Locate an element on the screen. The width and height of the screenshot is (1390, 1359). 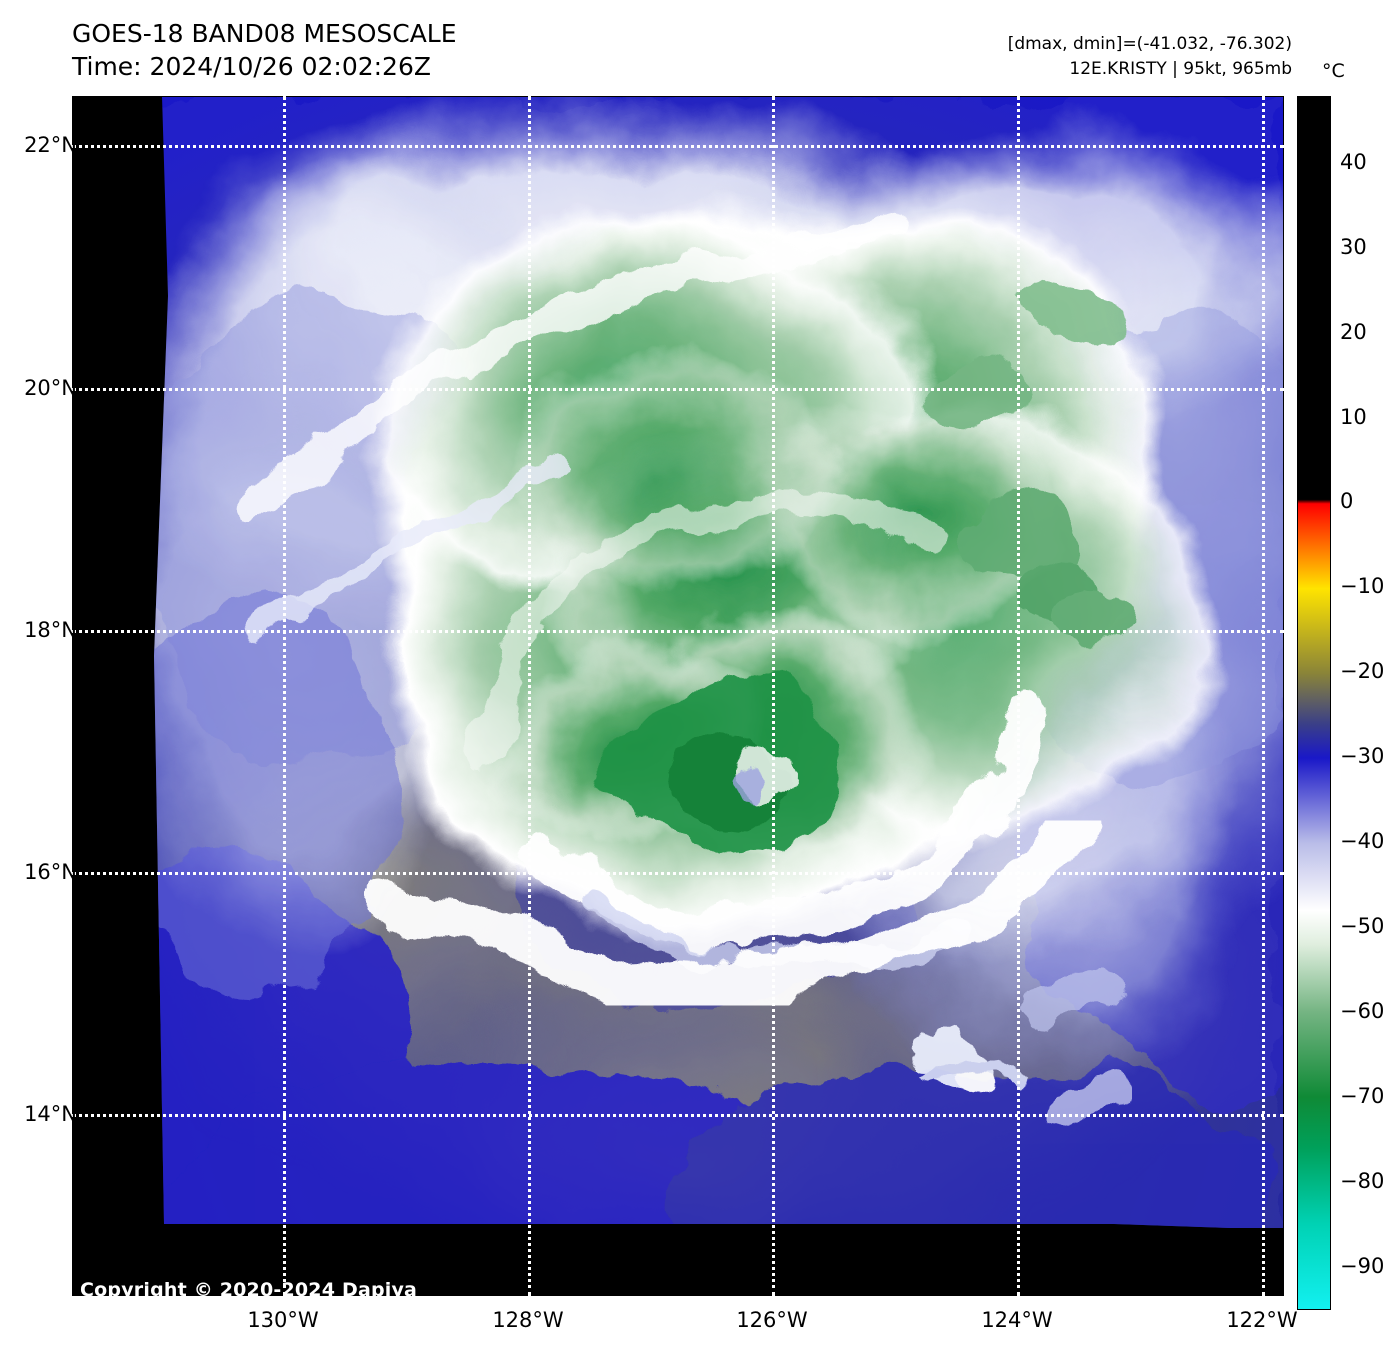
colorbar-tick-m10: −10 is located at coordinates (1362, 586).